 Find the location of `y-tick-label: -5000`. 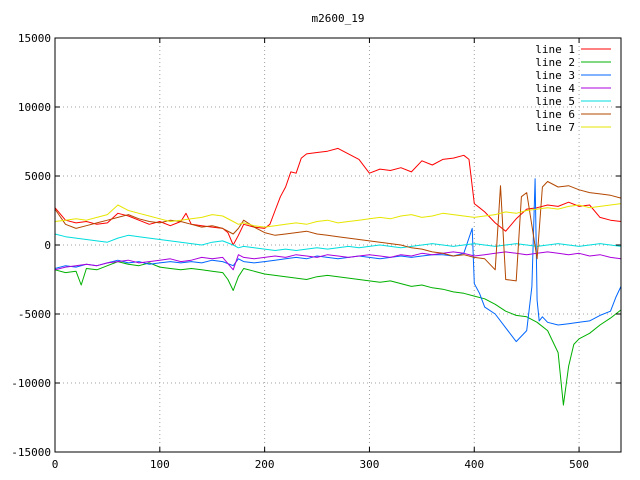

y-tick-label: -5000 is located at coordinates (34, 314).